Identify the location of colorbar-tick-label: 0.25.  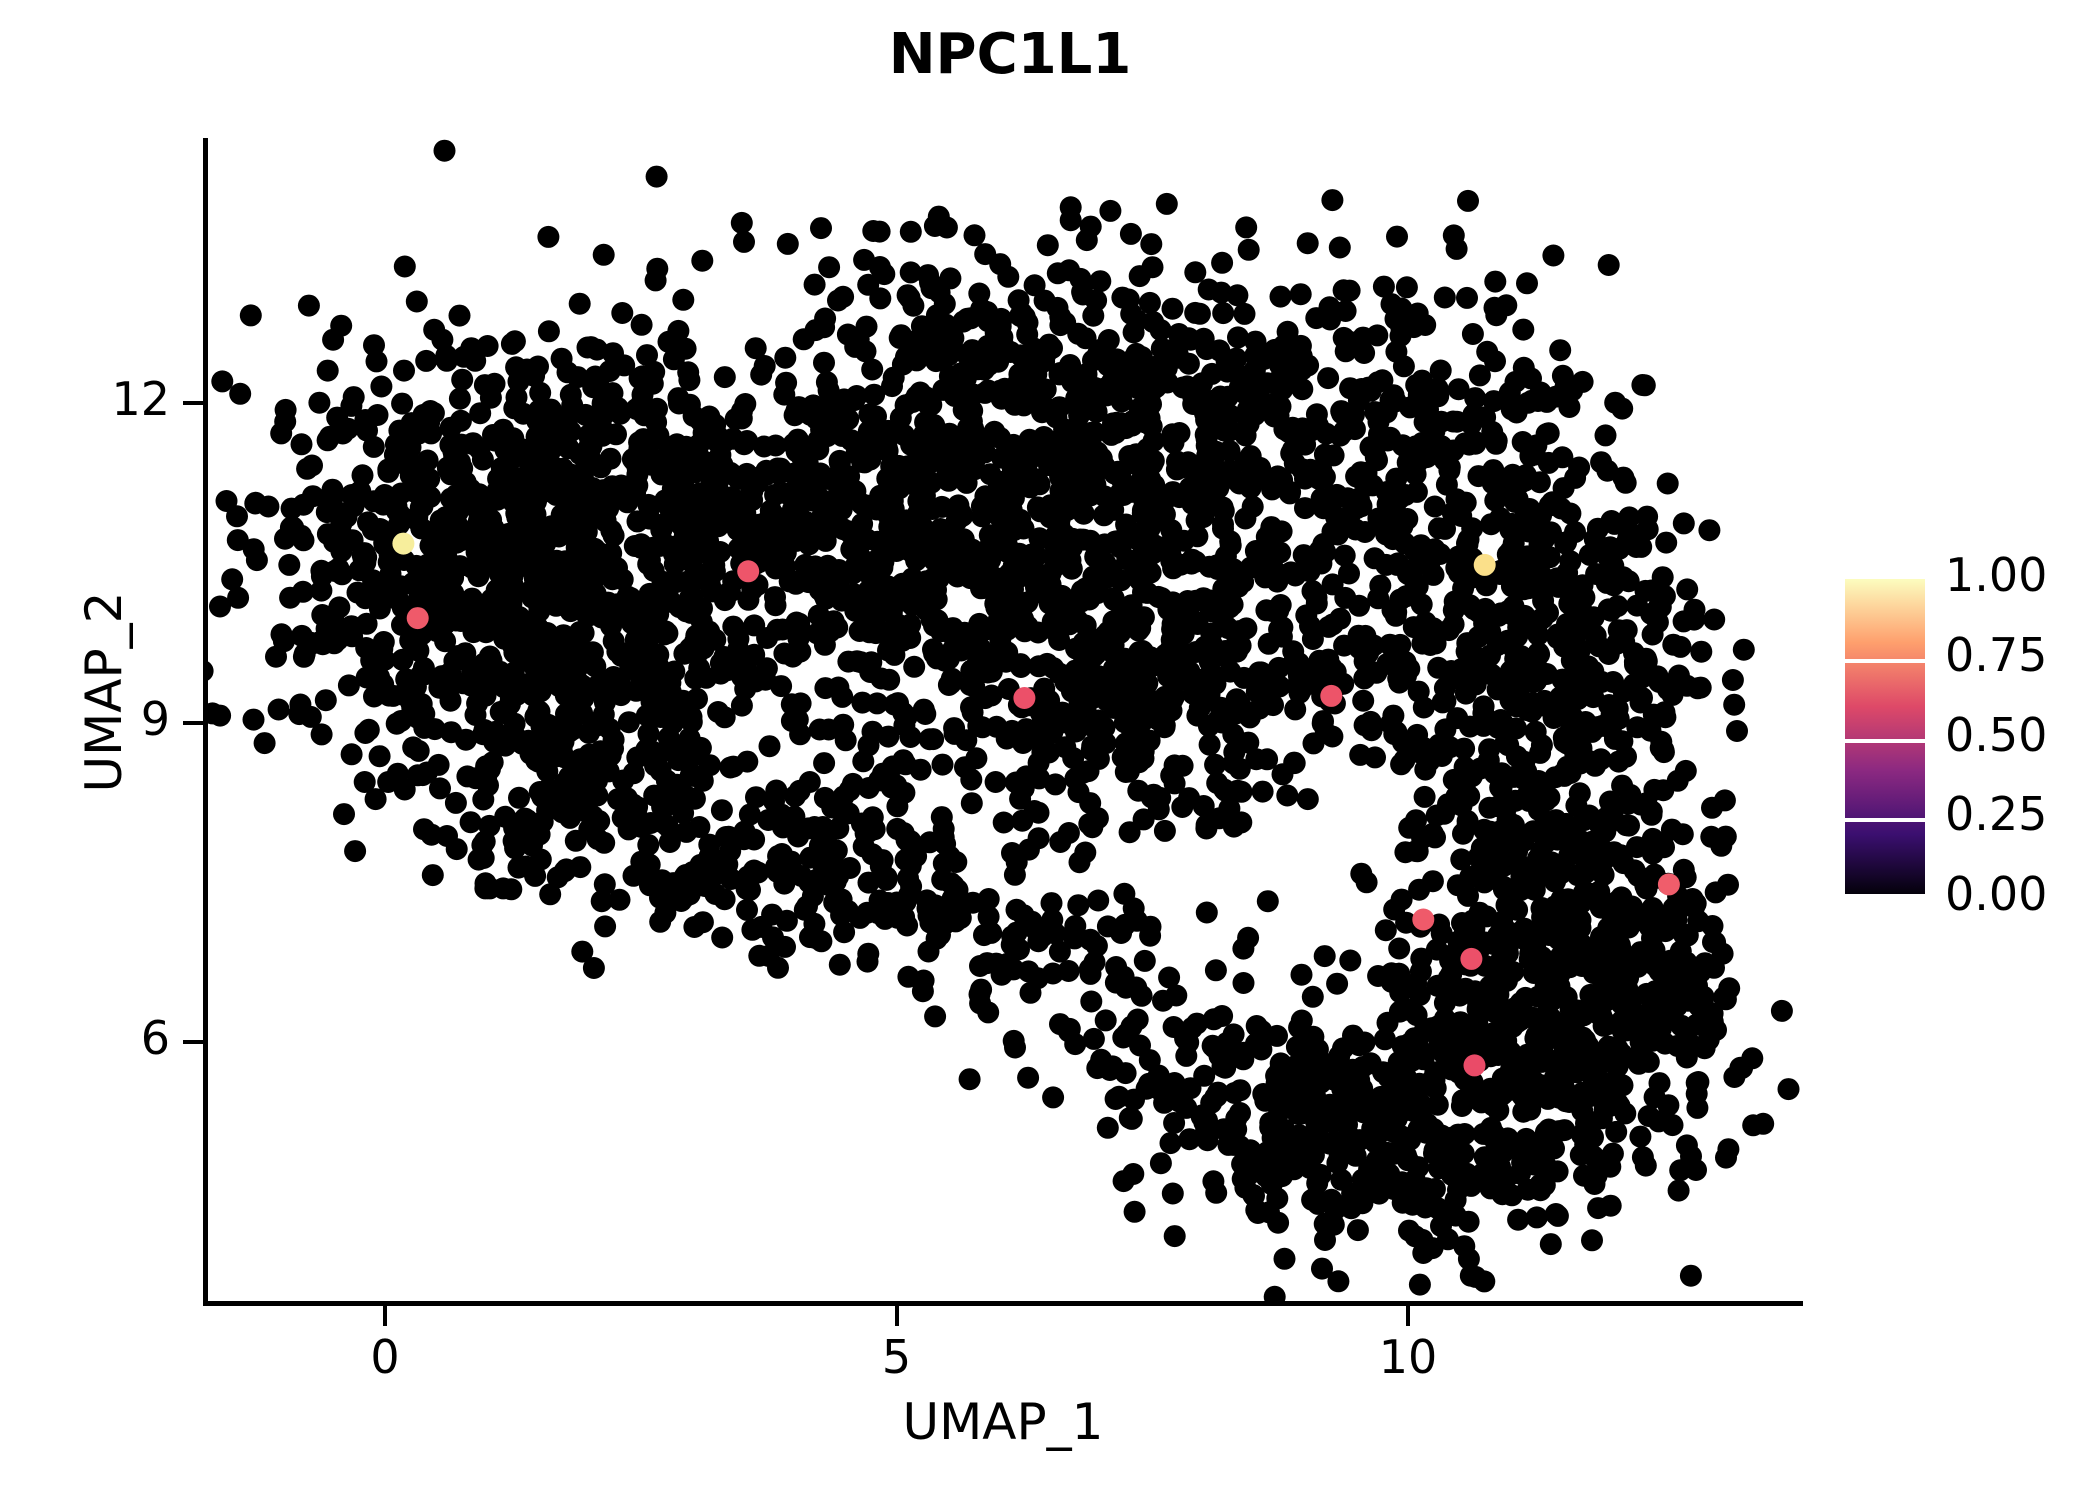
(1996, 814).